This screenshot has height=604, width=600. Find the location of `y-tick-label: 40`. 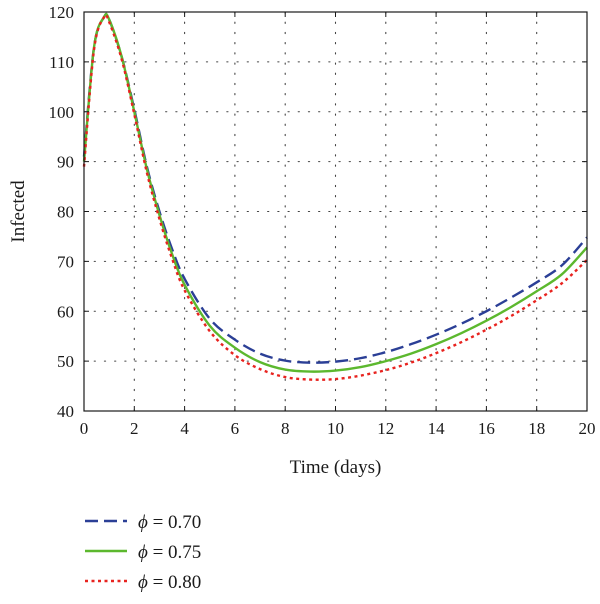

y-tick-label: 40 is located at coordinates (65, 411).